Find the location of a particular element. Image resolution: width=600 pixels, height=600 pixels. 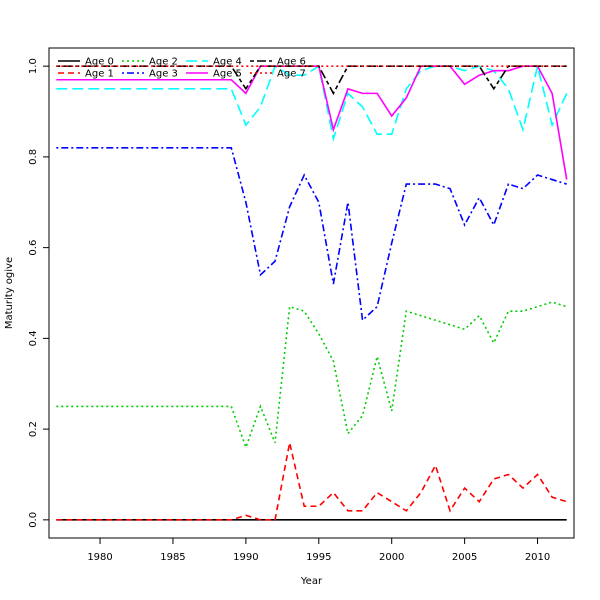

legend-label-age-6: Age 6 is located at coordinates (291, 62).